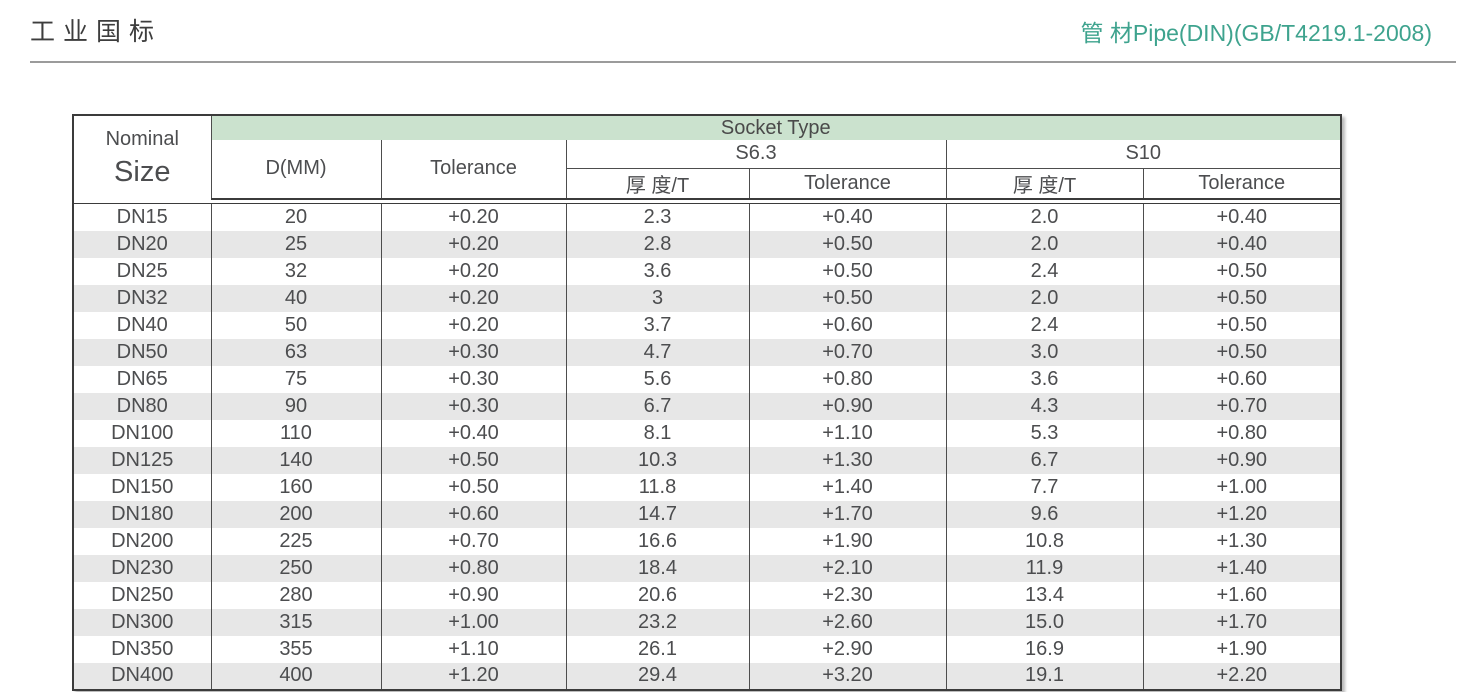  What do you see at coordinates (707, 217) in the screenshot?
I see `table-row: DN15 20 +0.20 2.3 +0.40 2.0 +0.40` at bounding box center [707, 217].